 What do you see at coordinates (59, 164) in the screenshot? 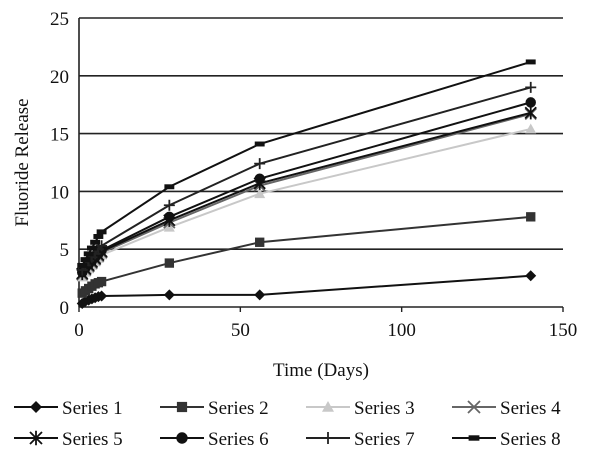
I see `y-tick-labels: 0 5 10 15 20 25` at bounding box center [59, 164].